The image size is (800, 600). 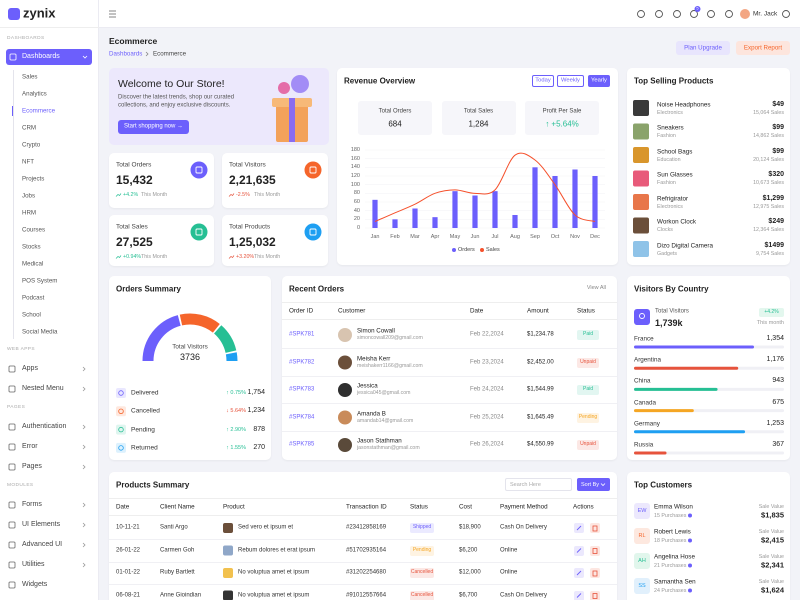 What do you see at coordinates (33, 264) in the screenshot?
I see `submenu-item: Medical` at bounding box center [33, 264].